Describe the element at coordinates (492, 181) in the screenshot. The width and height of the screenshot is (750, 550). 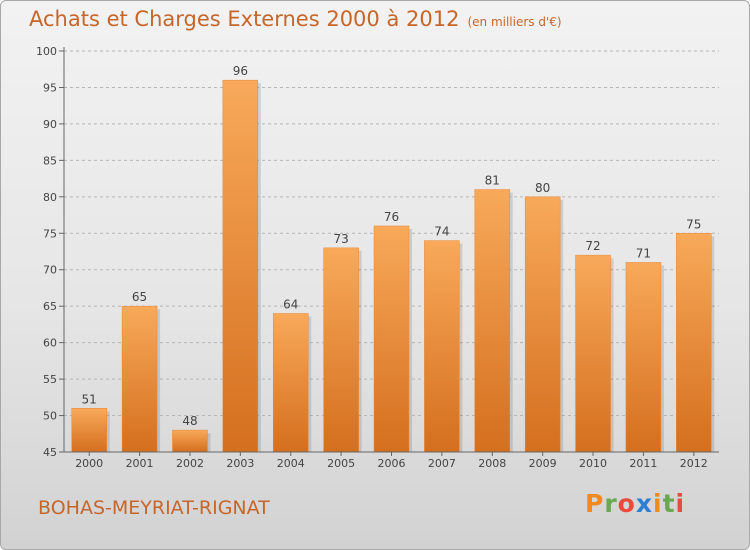
I see `bar-value-label: 81` at that location.